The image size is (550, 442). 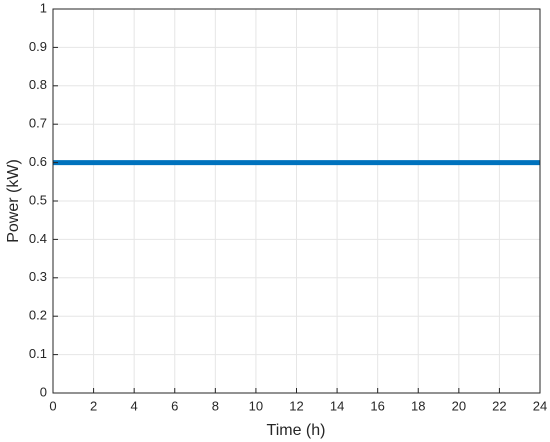 I want to click on y-axis-label: Power (kW), so click(x=13, y=201).